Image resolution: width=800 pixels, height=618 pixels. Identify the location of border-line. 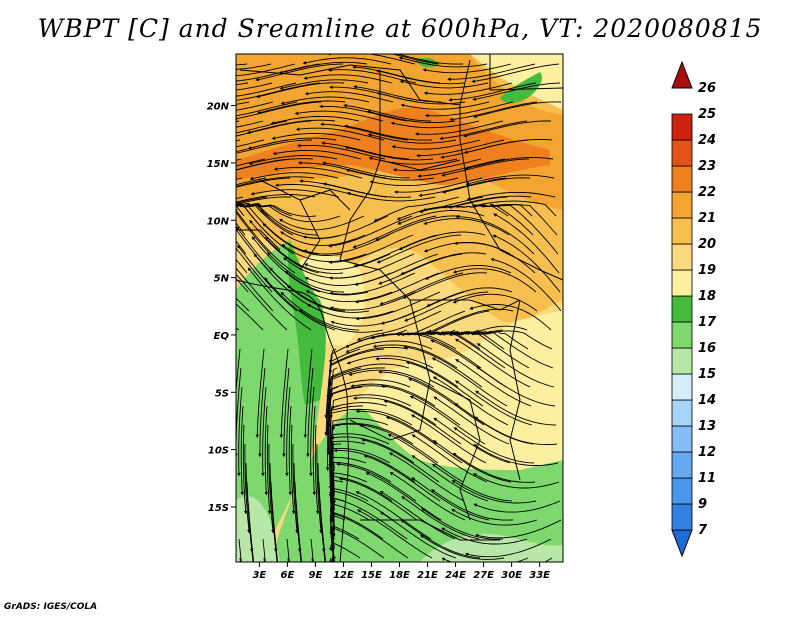
(455, 450).